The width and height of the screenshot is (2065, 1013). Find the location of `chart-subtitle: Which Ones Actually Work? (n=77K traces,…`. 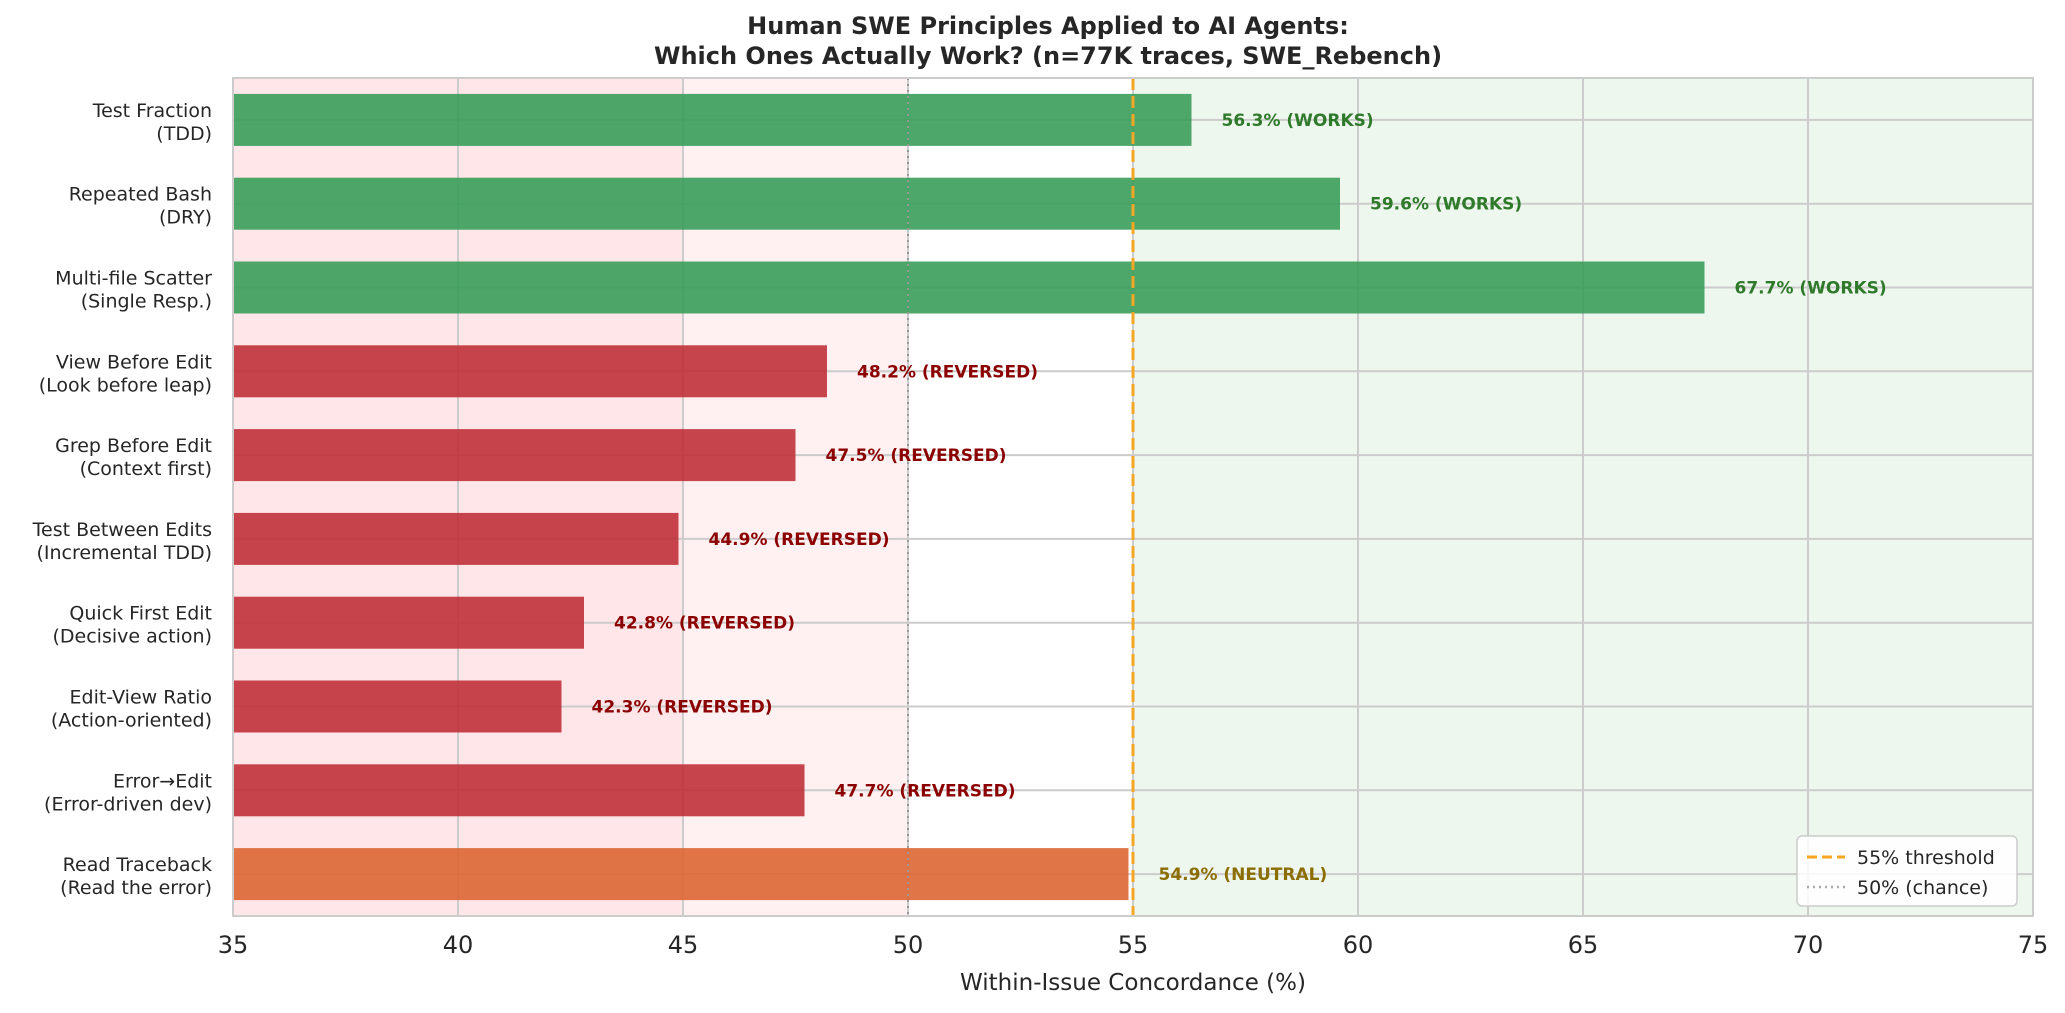

chart-subtitle: Which Ones Actually Work? (n=77K traces,… is located at coordinates (1048, 56).